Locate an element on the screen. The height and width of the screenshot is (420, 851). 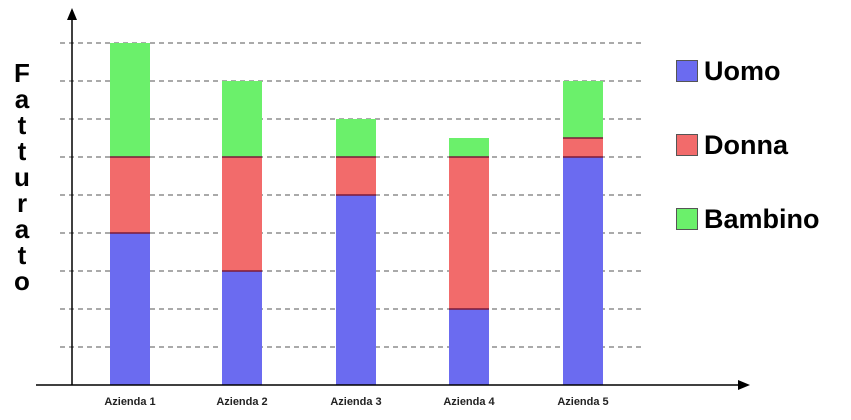
legend-item-uomo: Uomo is located at coordinates (748, 71).